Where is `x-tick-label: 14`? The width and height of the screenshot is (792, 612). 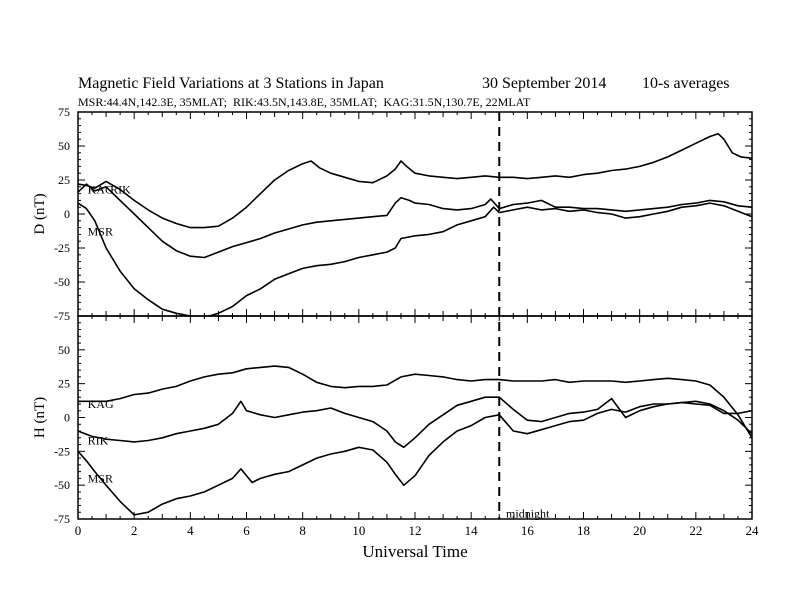
x-tick-label: 14 is located at coordinates (472, 530).